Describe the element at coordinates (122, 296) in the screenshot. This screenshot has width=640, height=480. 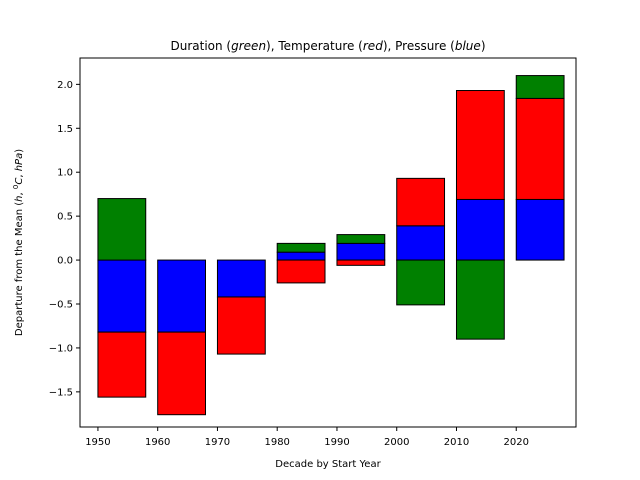
I see `bar-s0-1950` at that location.